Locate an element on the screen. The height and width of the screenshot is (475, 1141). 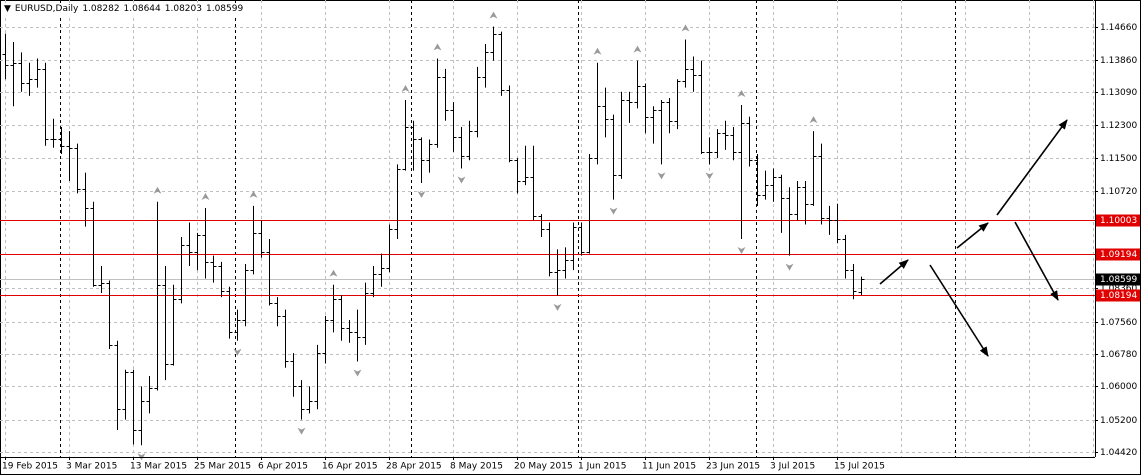
y-tick-label: 1.13090 is located at coordinates (1118, 93).